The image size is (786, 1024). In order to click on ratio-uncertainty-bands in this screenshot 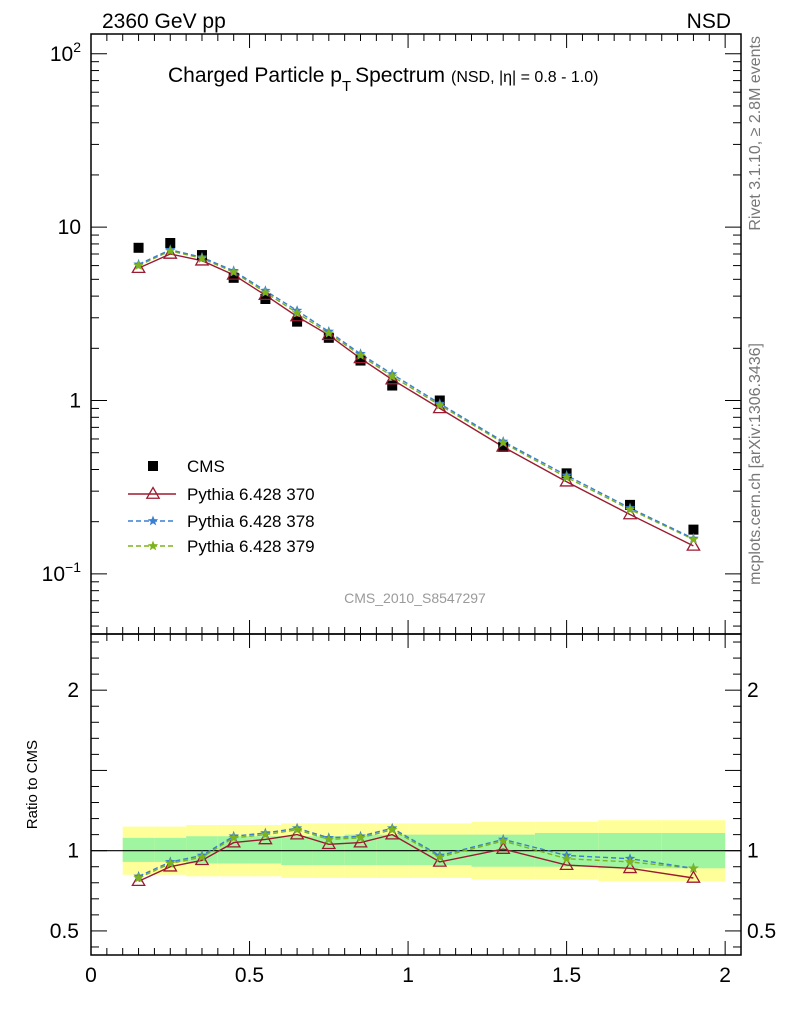, I will do `click(416, 851)`.